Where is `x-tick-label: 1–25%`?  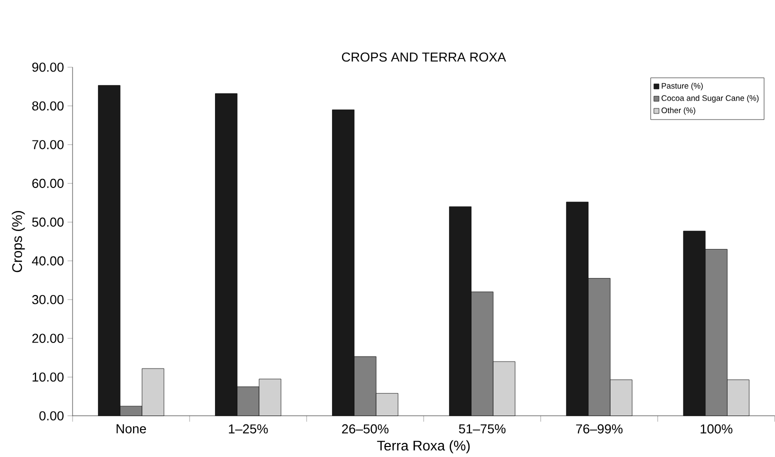
x-tick-label: 1–25% is located at coordinates (248, 429).